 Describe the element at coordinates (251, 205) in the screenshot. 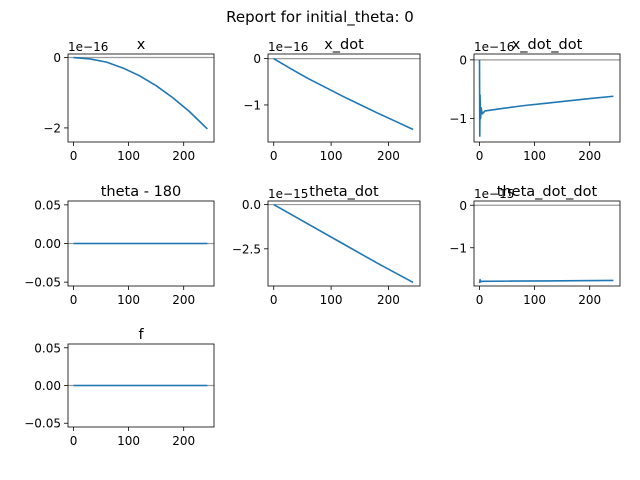

I see `y-tick-label: 0.0` at that location.